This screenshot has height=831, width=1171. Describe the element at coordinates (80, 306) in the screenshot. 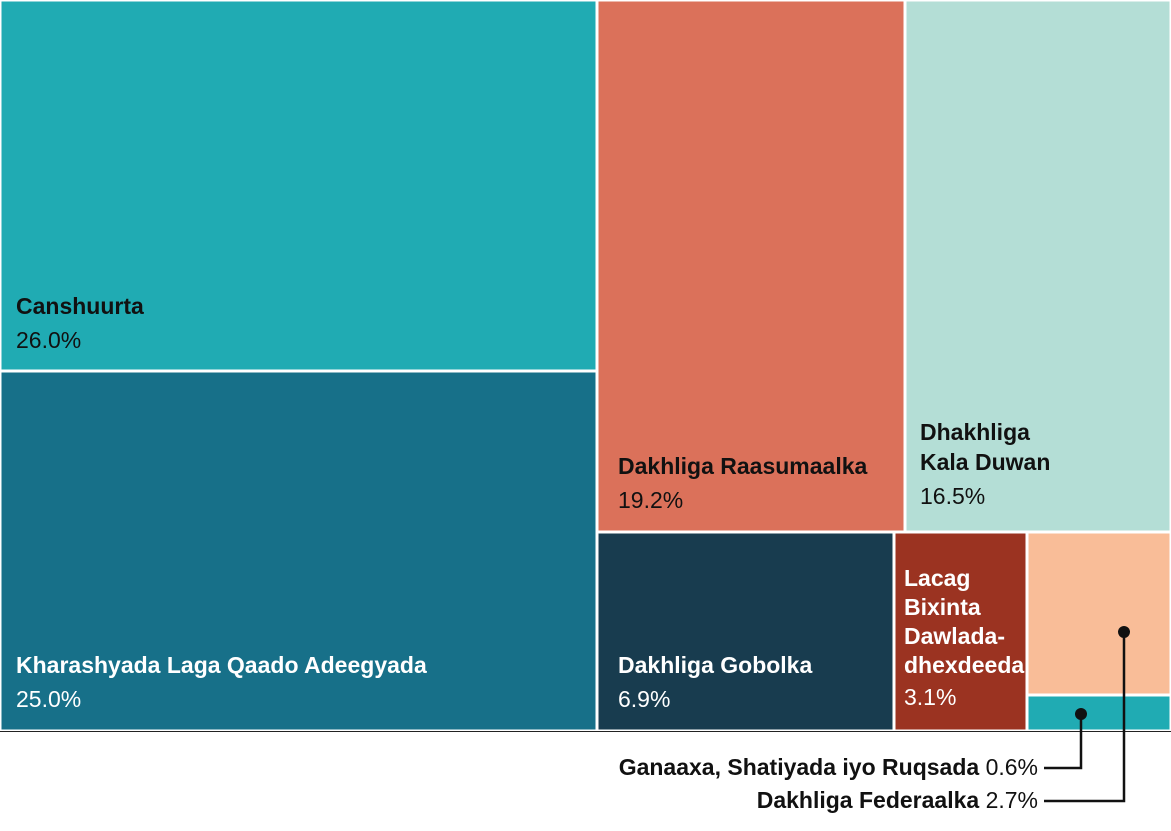

I see `tile-label-canshuurta: Canshuurta` at that location.